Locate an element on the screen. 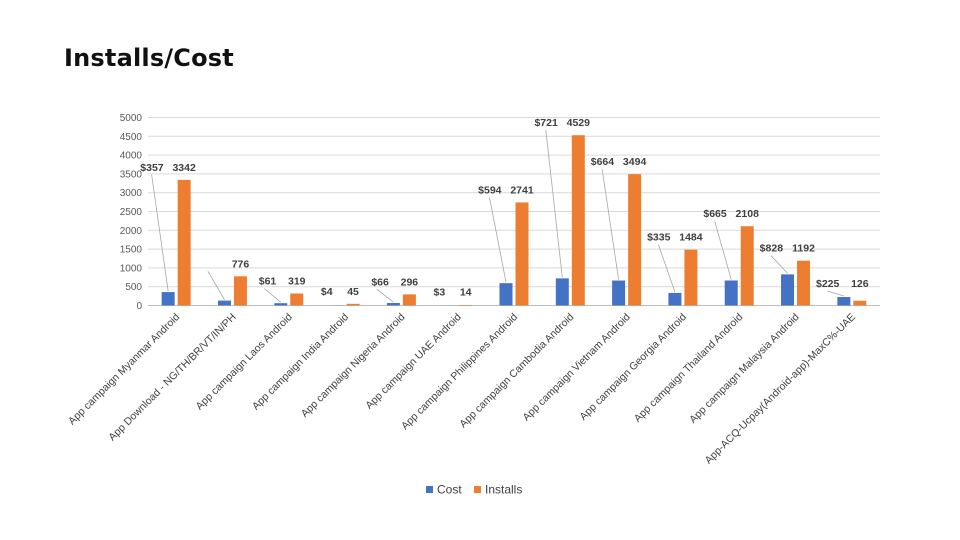 The height and width of the screenshot is (540, 960). category-label: App campaign Nigeria Android is located at coordinates (353, 365).